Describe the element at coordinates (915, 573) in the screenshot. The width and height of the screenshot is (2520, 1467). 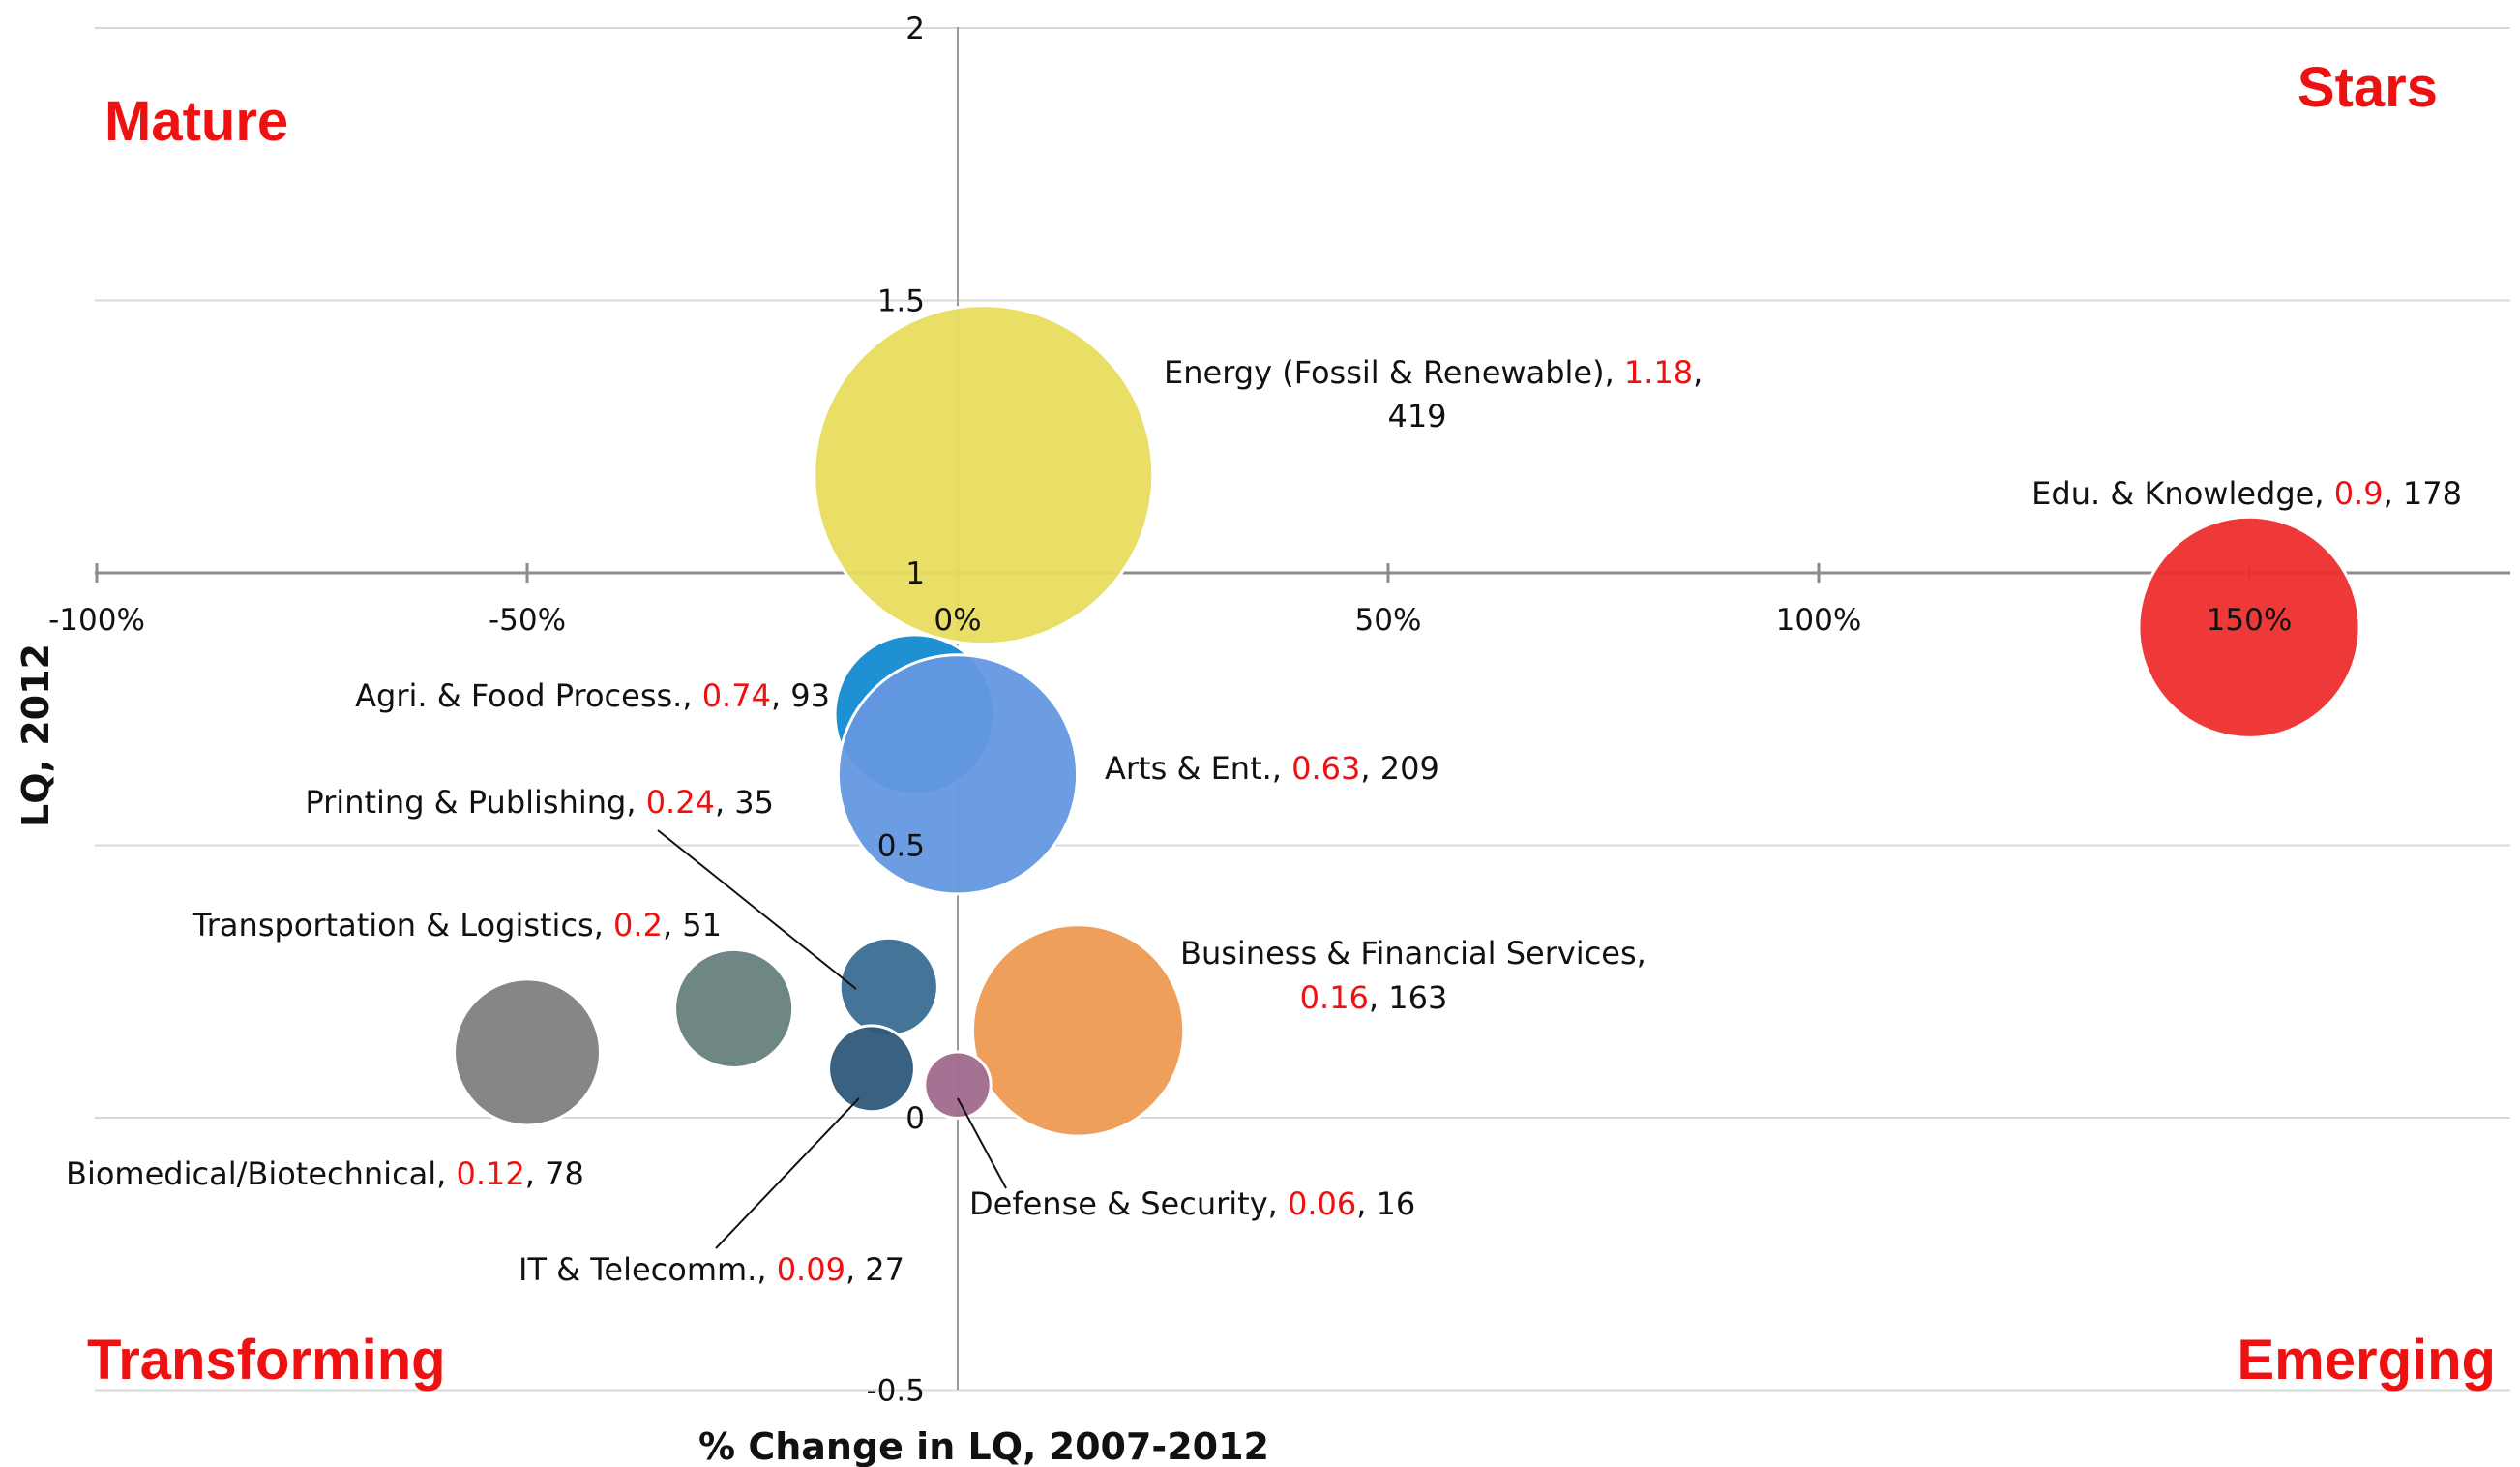
I see `y-tick-label: 1` at that location.